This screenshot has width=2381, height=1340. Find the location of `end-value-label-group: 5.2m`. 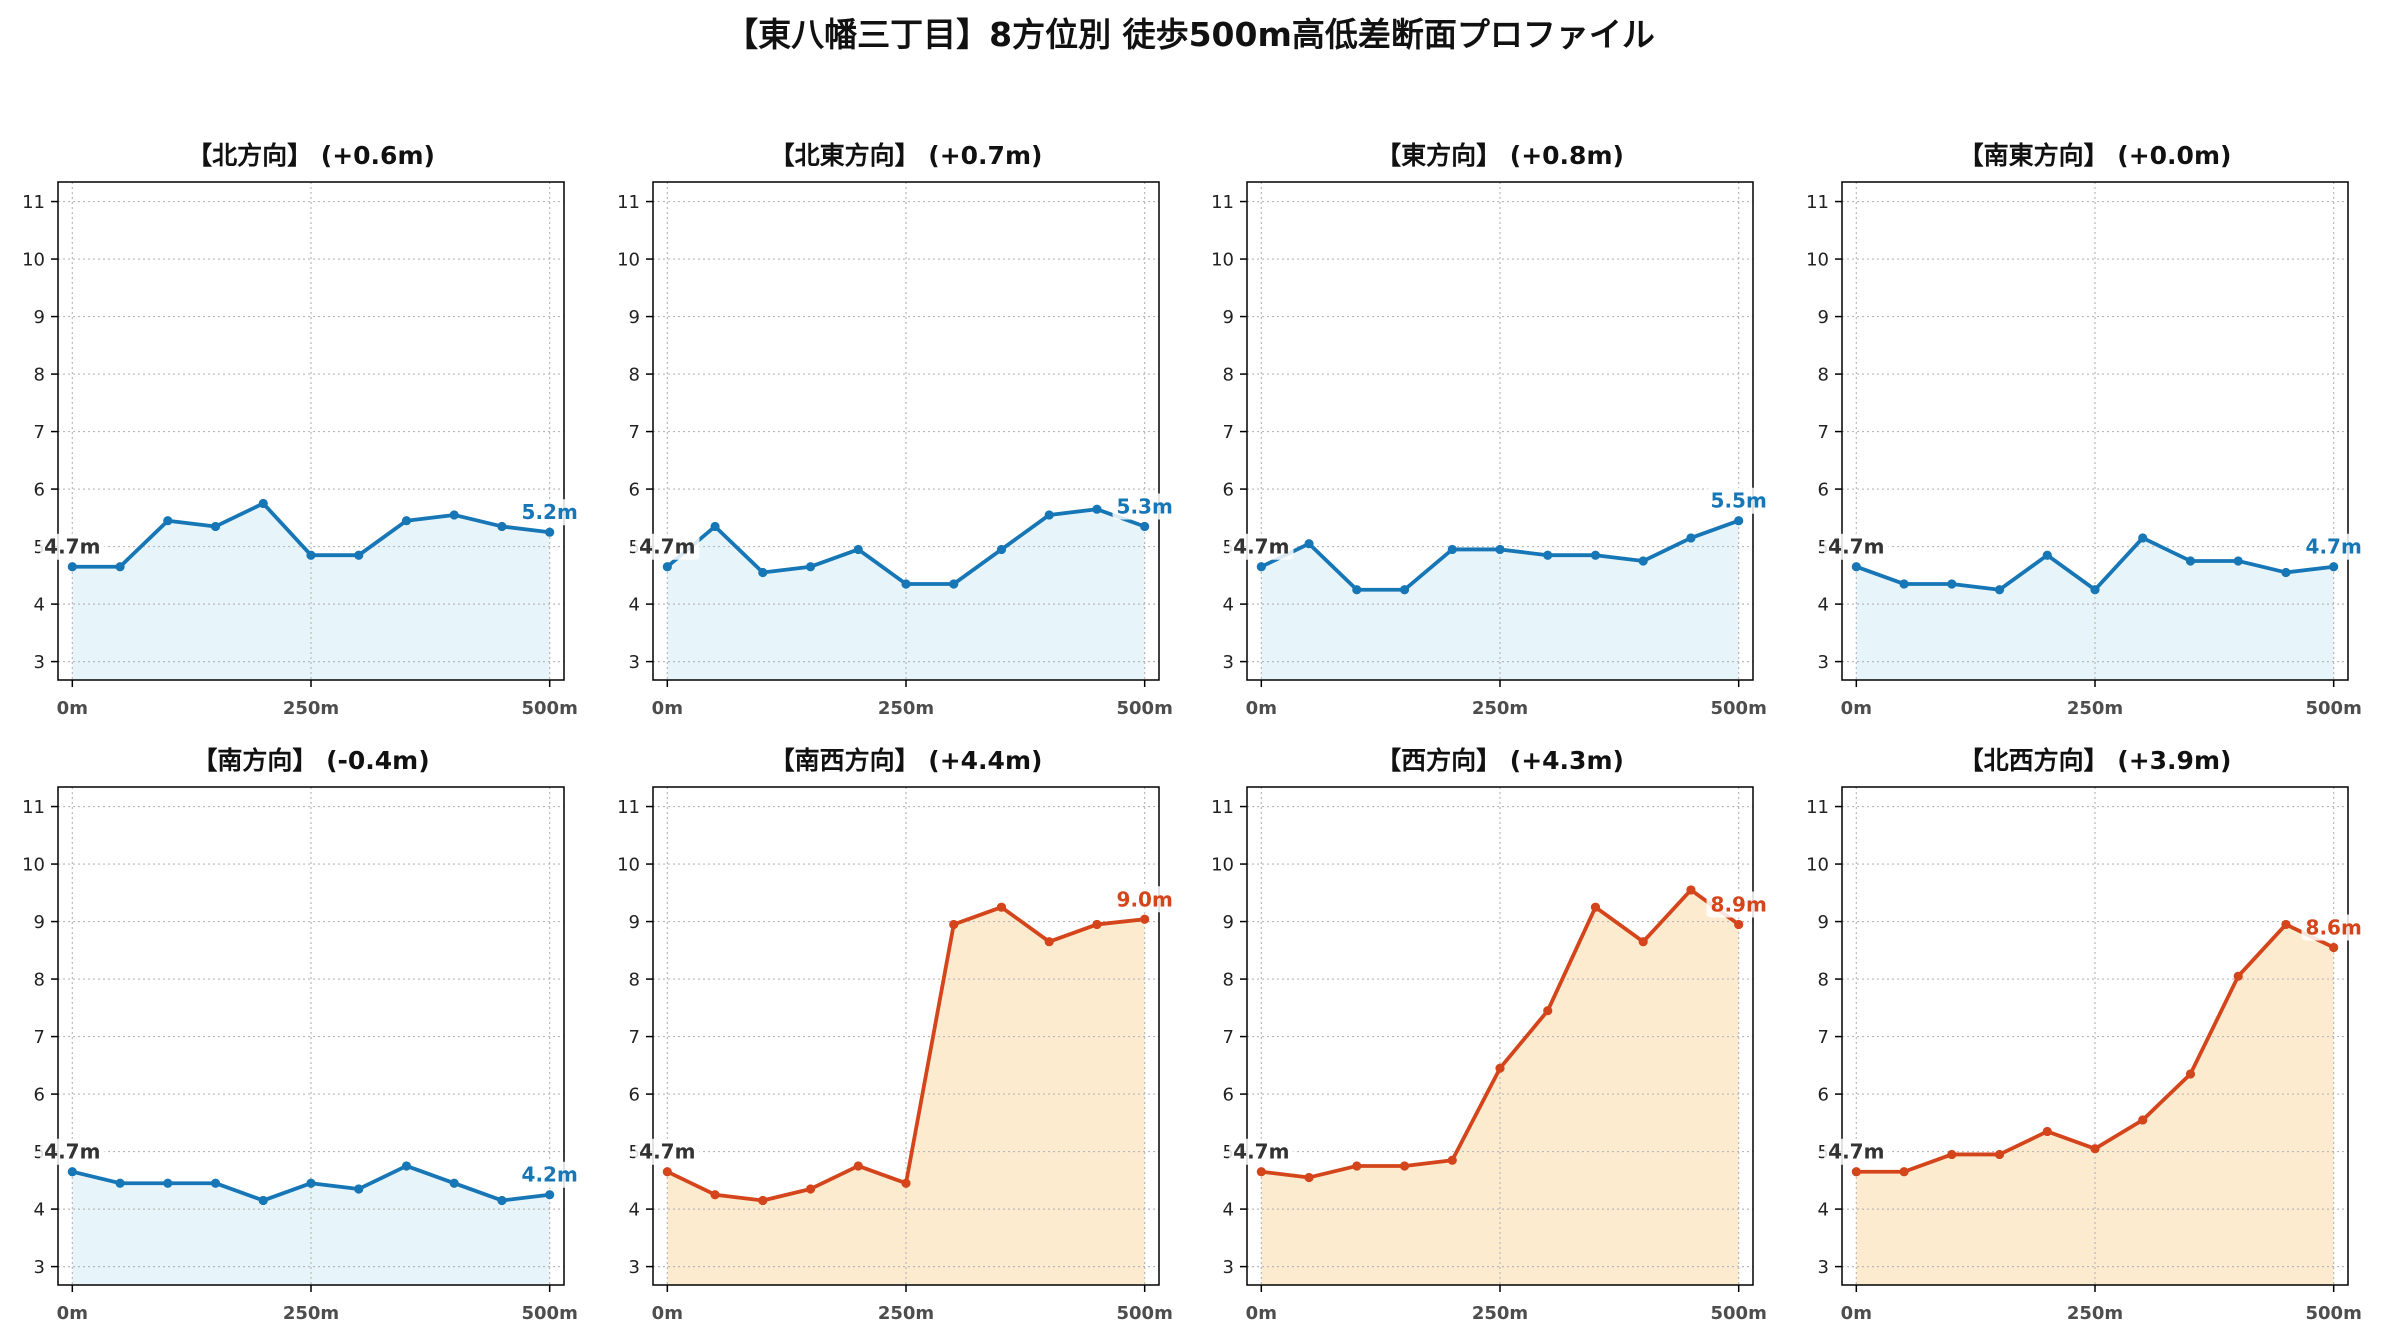

end-value-label-group: 5.2m is located at coordinates (549, 512).